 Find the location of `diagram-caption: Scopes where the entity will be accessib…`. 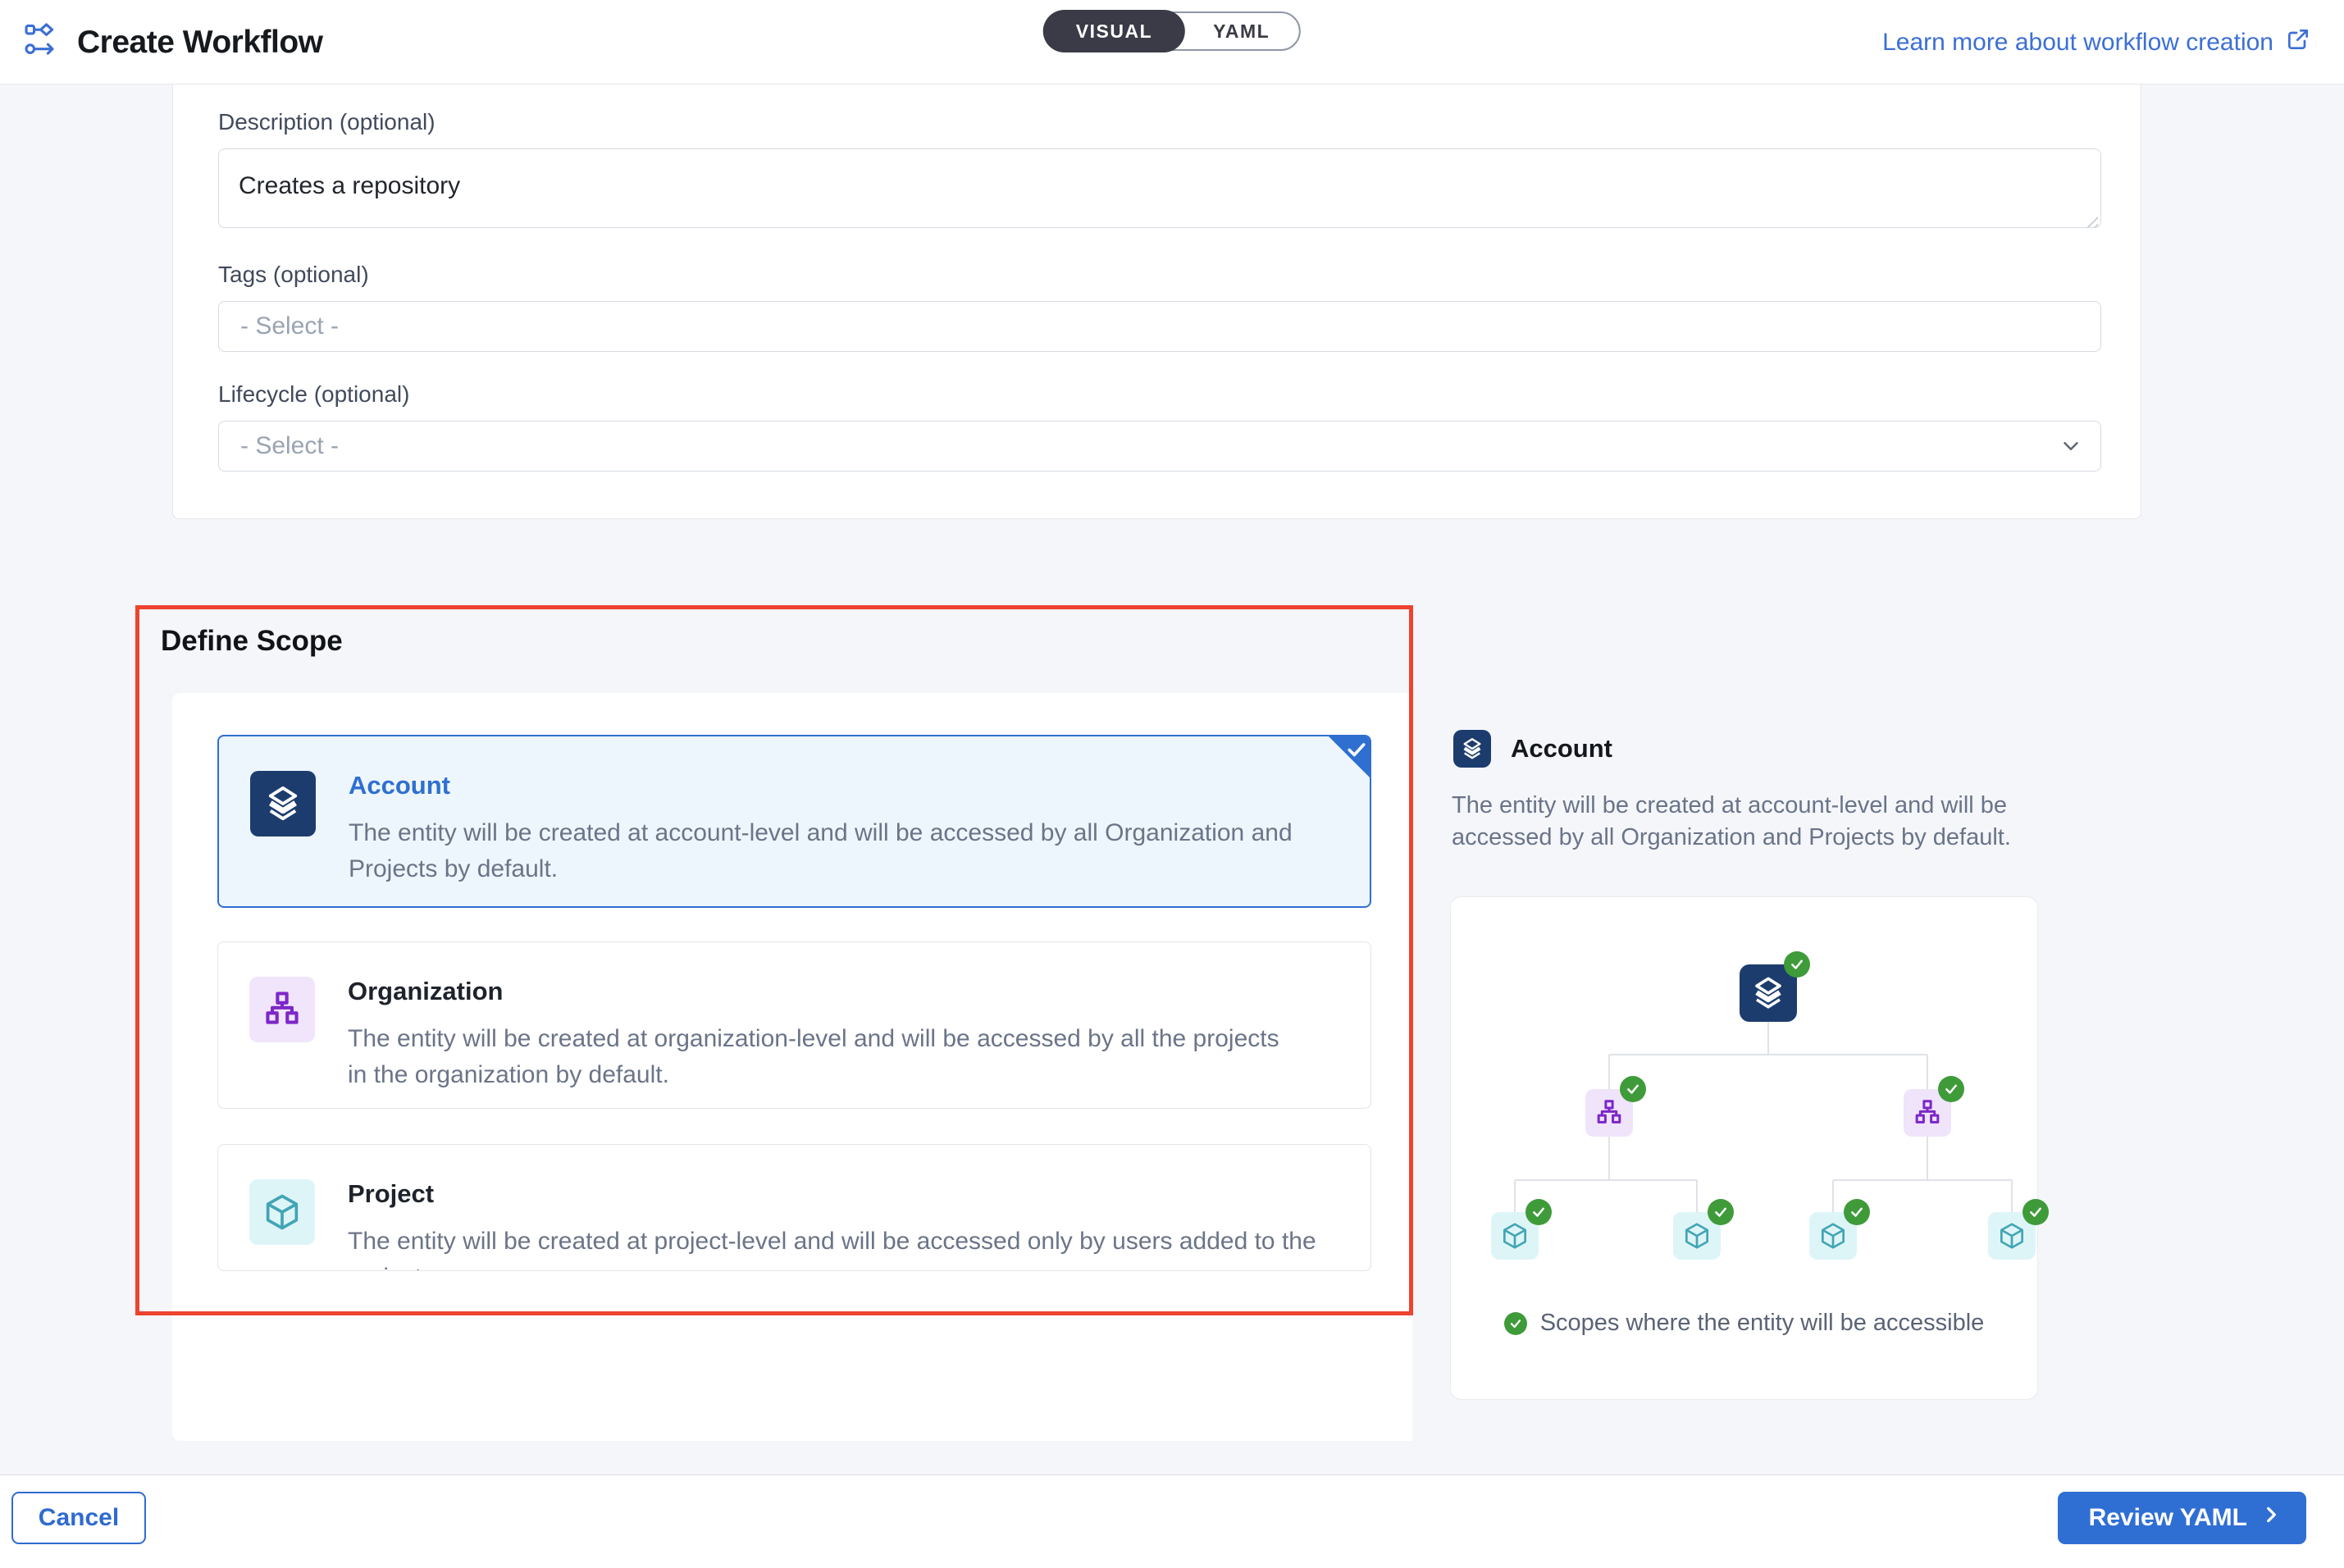

diagram-caption: Scopes where the entity will be accessib… is located at coordinates (1762, 1323).